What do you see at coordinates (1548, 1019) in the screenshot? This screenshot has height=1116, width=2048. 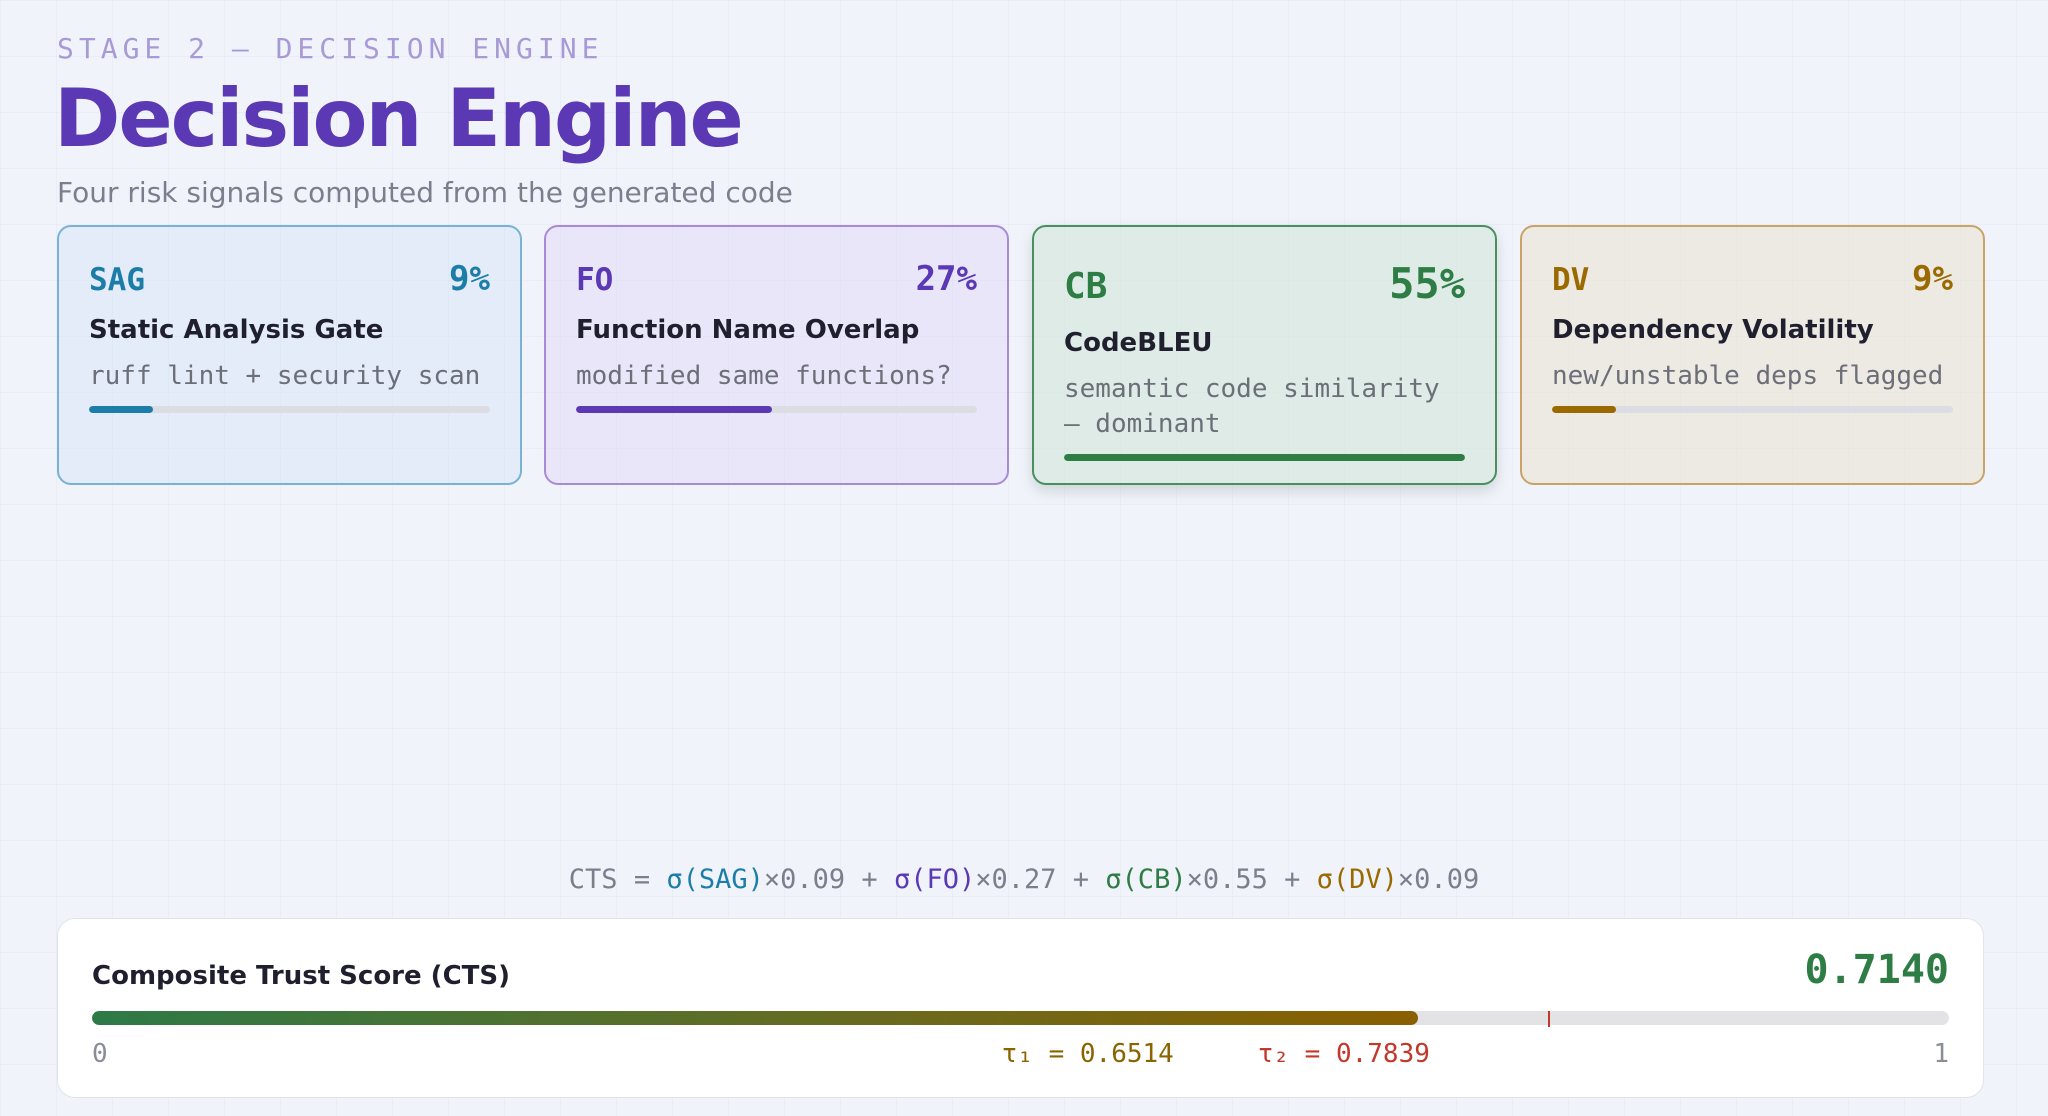 I see `tau2-marker` at bounding box center [1548, 1019].